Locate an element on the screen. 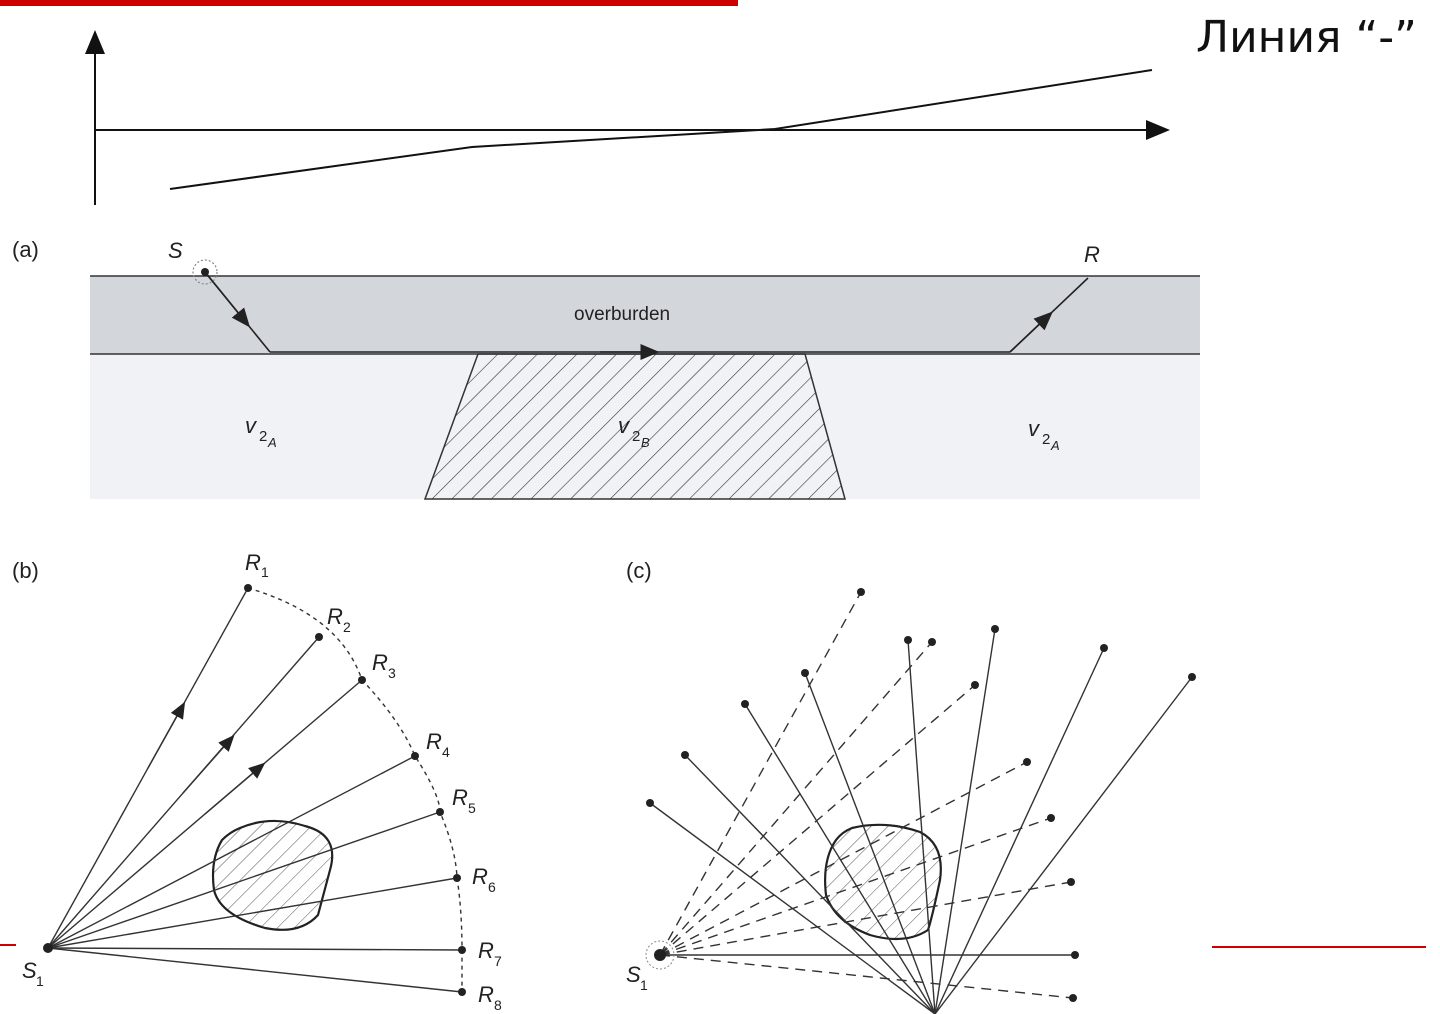 This screenshot has height=1014, width=1440. source-c-burst is located at coordinates (660, 955).